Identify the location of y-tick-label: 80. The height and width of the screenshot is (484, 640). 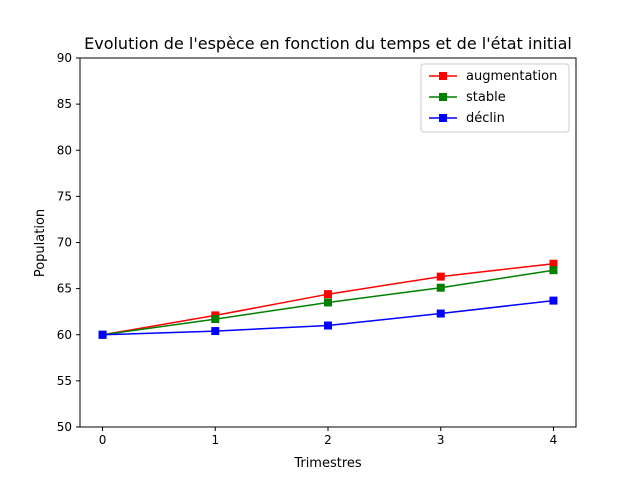
(64, 150).